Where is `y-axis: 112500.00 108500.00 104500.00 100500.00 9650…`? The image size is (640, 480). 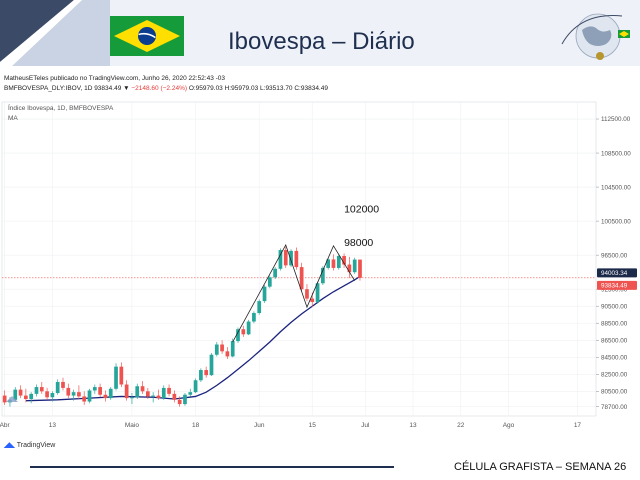
y-axis: 112500.00 108500.00 104500.00 100500.00 9650… is located at coordinates (613, 263).